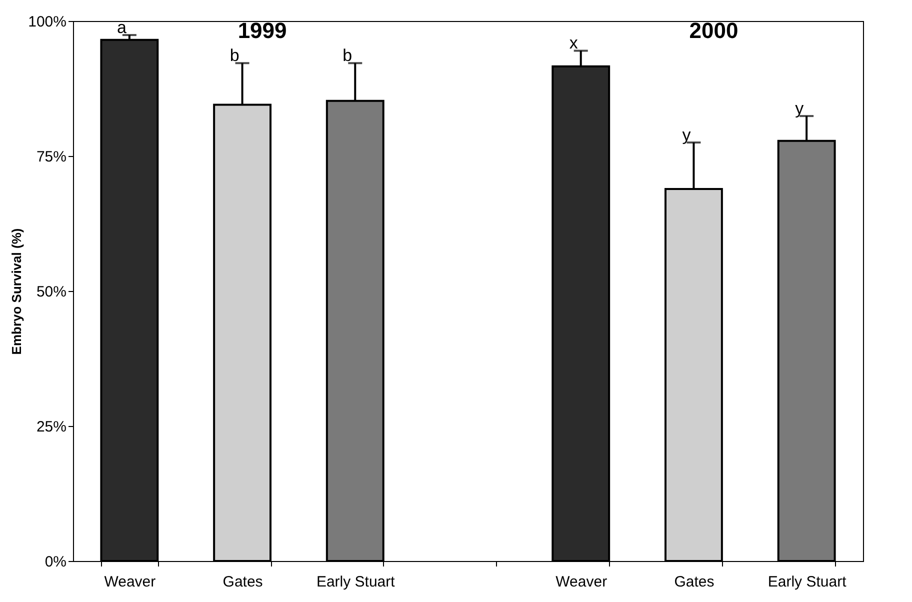  I want to click on y-tick-label: 0%, so click(55, 562).